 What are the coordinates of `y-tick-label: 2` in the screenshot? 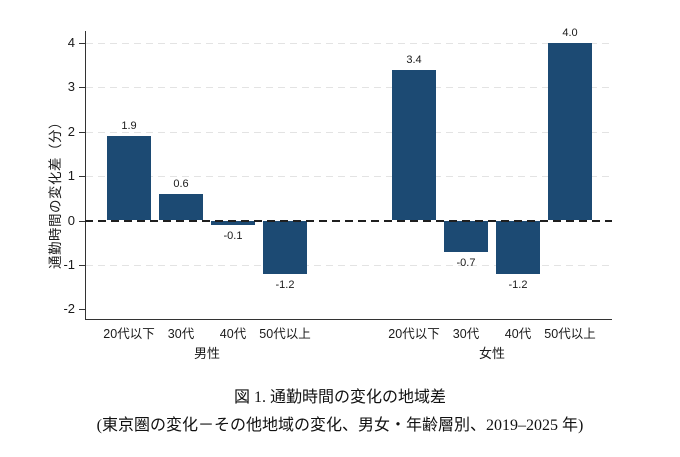 It's located at (71, 131).